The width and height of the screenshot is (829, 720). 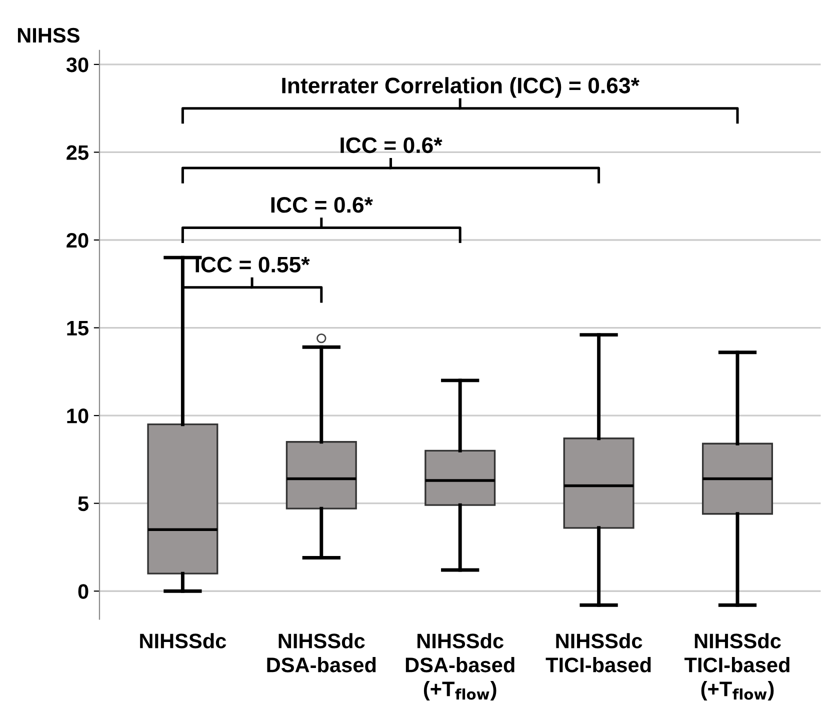 I want to click on y-tick-label: 30, so click(x=77, y=64).